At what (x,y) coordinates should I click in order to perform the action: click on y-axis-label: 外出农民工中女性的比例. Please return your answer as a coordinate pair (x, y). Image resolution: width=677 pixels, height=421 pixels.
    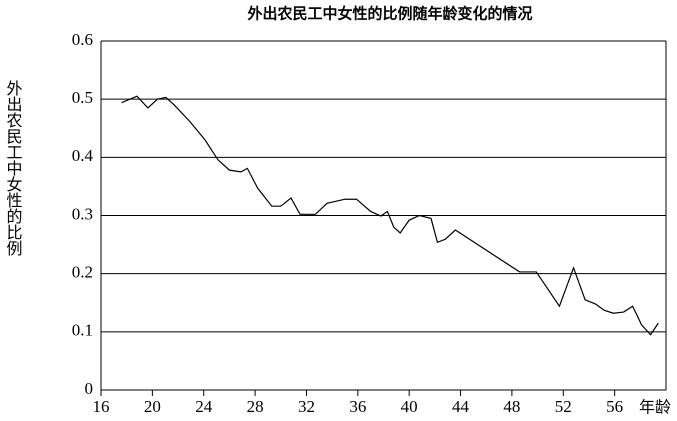
    Looking at the image, I should click on (13, 168).